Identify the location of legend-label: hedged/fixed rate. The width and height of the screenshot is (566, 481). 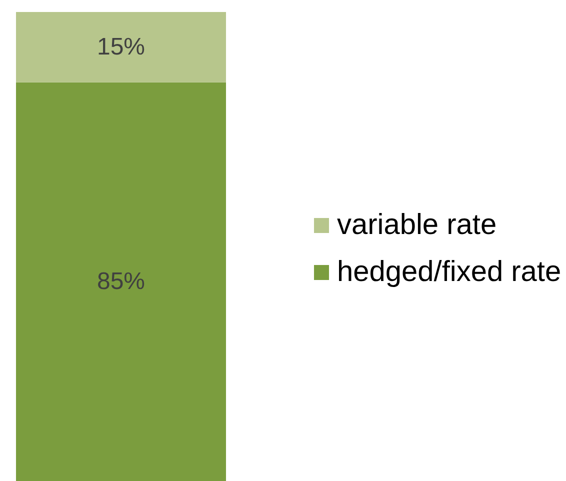
(449, 272).